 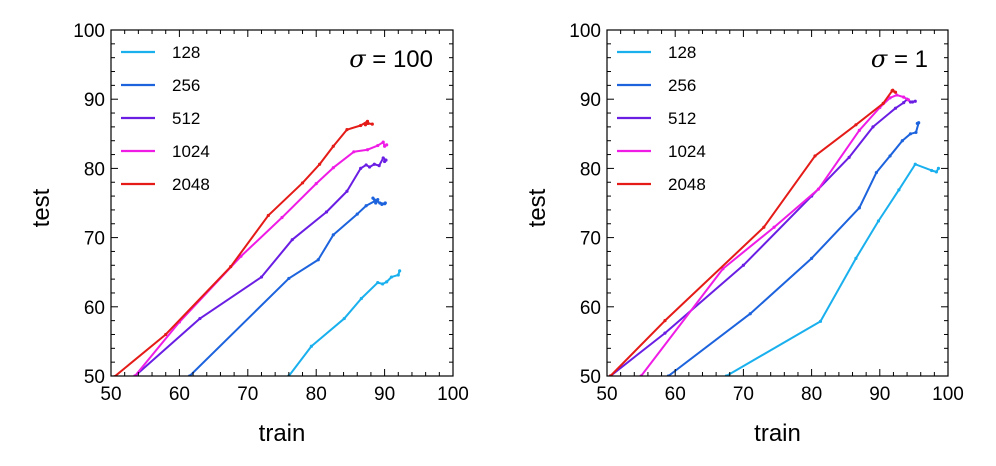 I want to click on legend-label-128: 128, so click(x=682, y=52).